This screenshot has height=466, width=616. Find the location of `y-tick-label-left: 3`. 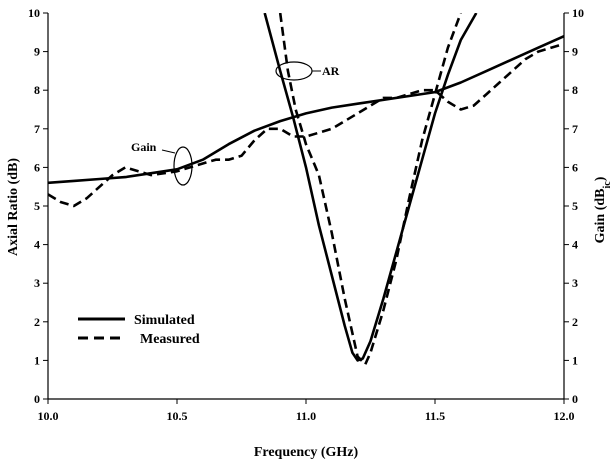

y-tick-label-left: 3 is located at coordinates (37, 283).